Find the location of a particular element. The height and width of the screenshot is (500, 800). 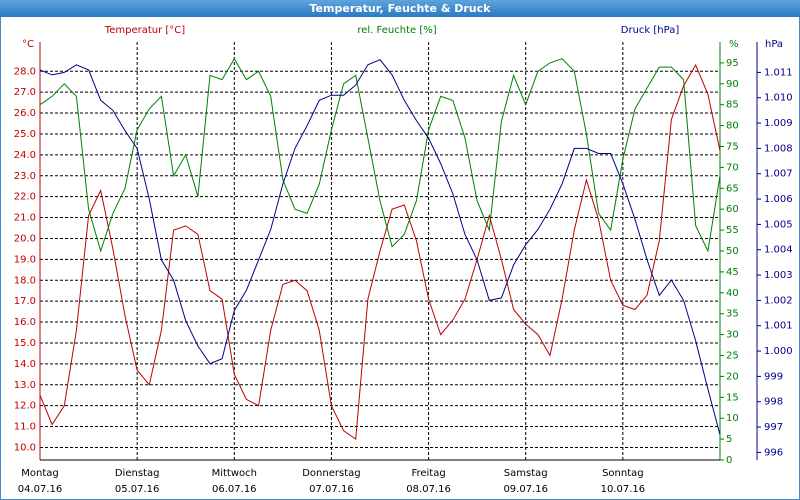

y3-tick-label: 1.009 is located at coordinates (778, 123).